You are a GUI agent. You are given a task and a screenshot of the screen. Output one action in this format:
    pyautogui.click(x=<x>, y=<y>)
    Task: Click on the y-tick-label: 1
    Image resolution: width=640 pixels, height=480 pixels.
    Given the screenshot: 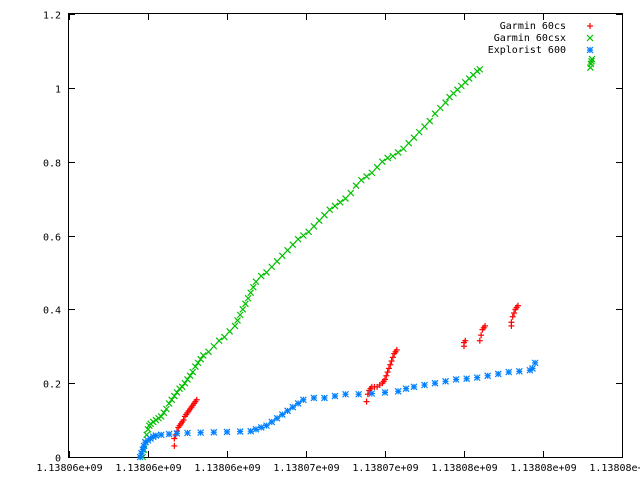 What is the action you would take?
    pyautogui.click(x=58, y=90)
    